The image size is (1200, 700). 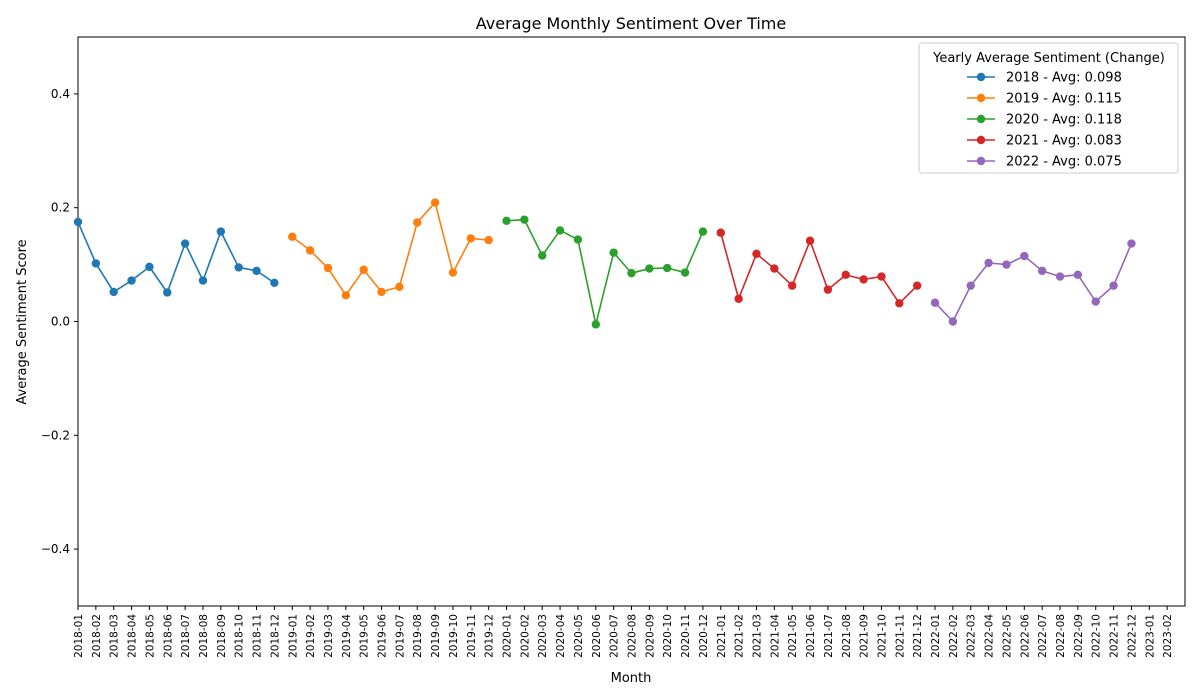 I want to click on legend-entry-label: 2022 - Avg: 0.075, so click(x=1064, y=162).